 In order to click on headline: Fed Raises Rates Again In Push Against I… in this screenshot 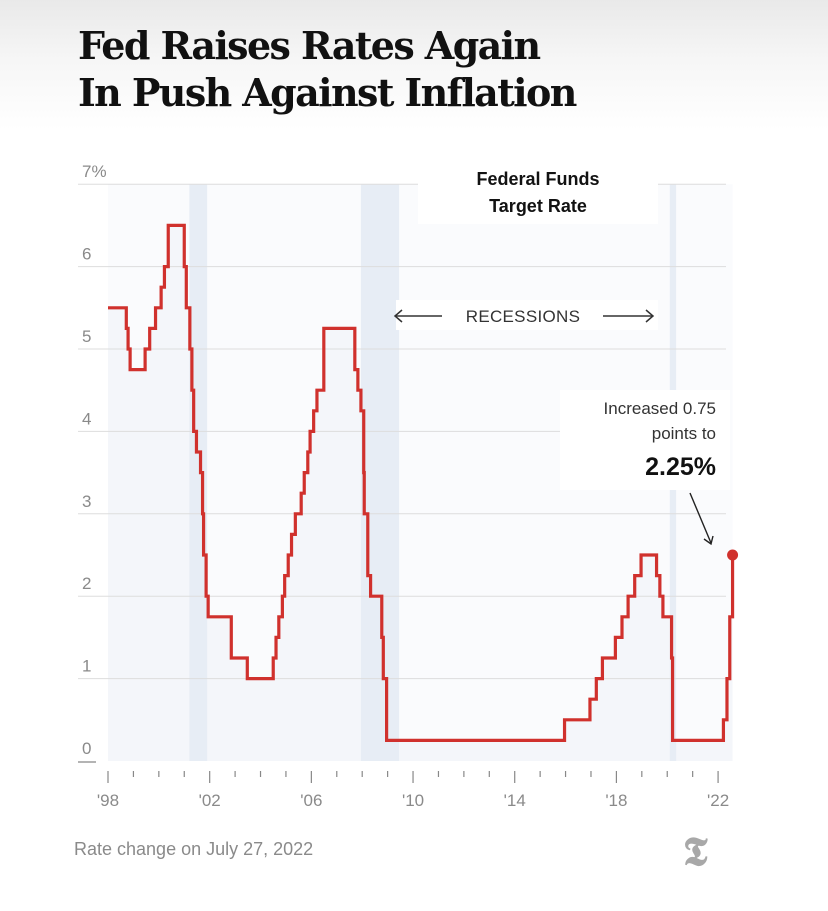, I will do `click(327, 69)`.